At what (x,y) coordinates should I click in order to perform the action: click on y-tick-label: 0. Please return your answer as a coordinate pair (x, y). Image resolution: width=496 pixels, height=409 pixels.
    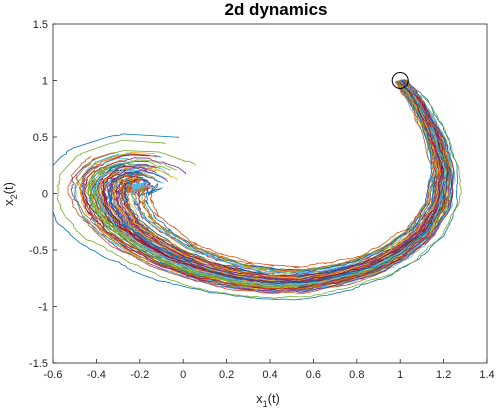
    Looking at the image, I should click on (45, 195).